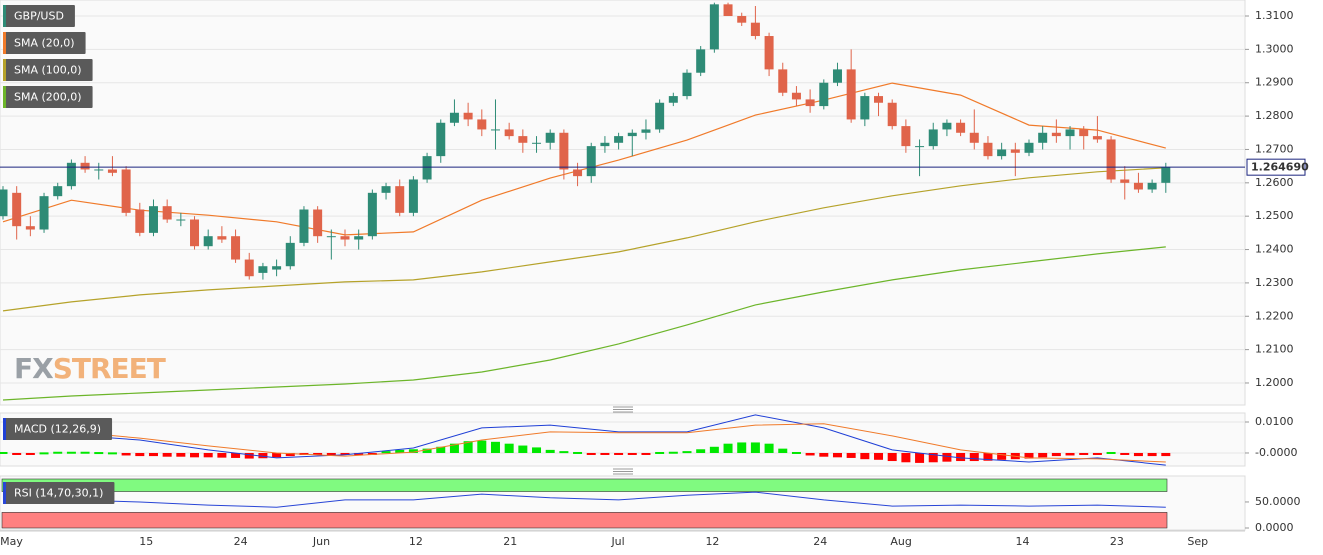 The height and width of the screenshot is (555, 1323). Describe the element at coordinates (584, 520) in the screenshot. I see `oversold-band` at that location.